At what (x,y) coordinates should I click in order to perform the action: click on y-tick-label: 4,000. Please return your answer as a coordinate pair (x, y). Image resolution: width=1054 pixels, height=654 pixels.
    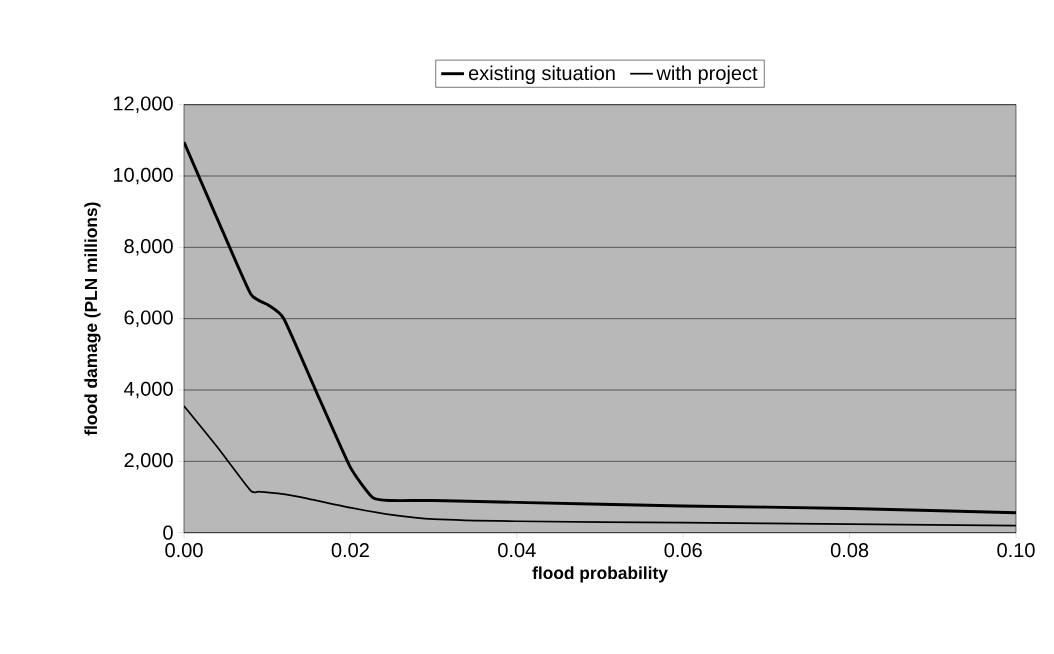
    Looking at the image, I should click on (148, 390).